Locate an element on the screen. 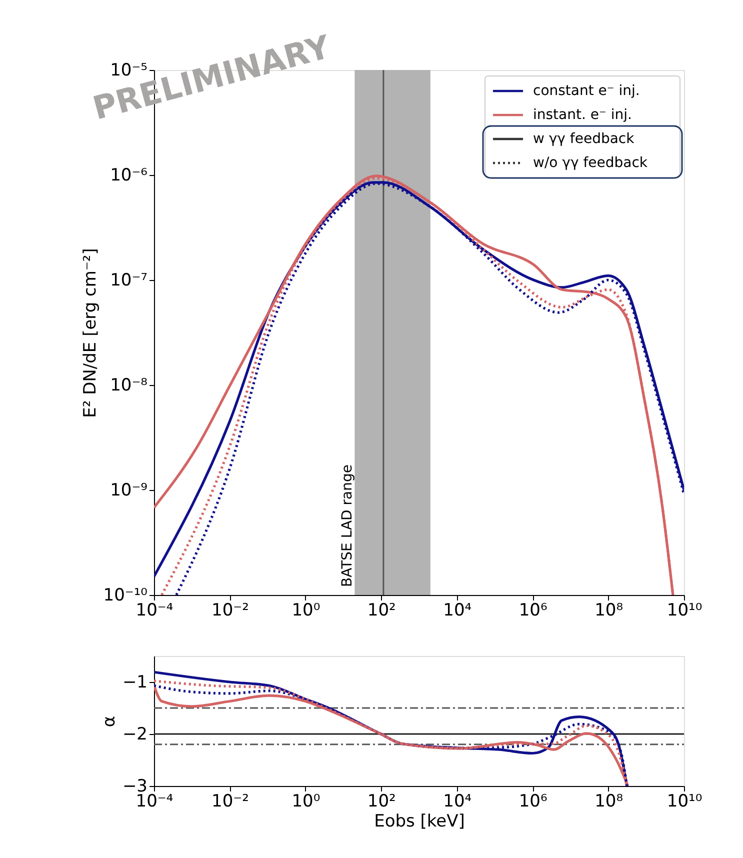 The image size is (743, 858). y-tick-label: −2 is located at coordinates (135, 734).